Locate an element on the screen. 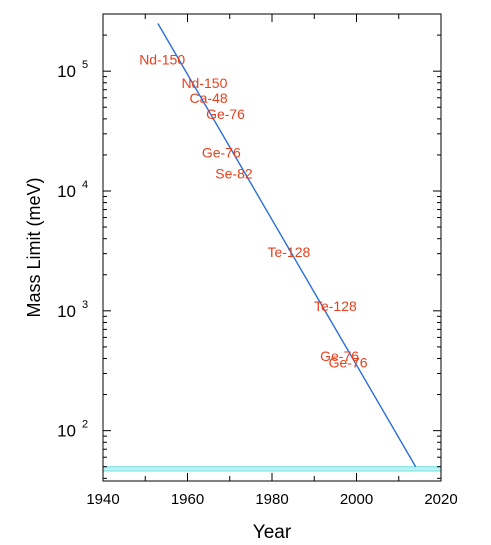  isotope-label: Ca-48 is located at coordinates (209, 98).